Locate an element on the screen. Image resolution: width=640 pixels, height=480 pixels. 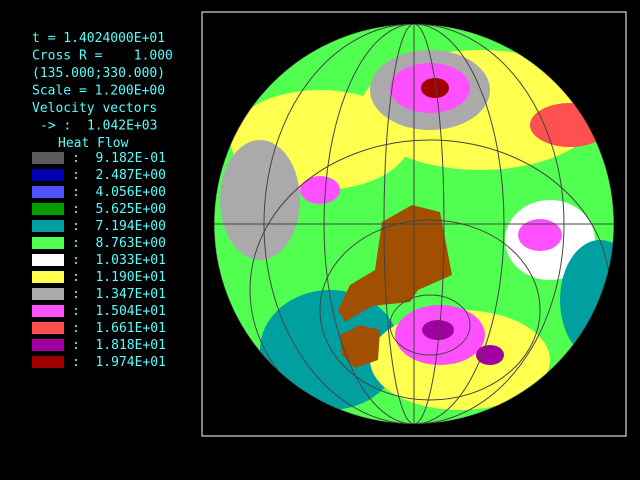
info-line: -> : 1.042E+03 is located at coordinates (98, 126).